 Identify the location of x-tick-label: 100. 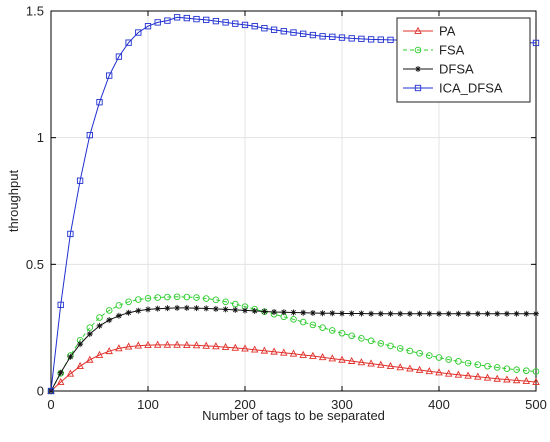
(148, 404).